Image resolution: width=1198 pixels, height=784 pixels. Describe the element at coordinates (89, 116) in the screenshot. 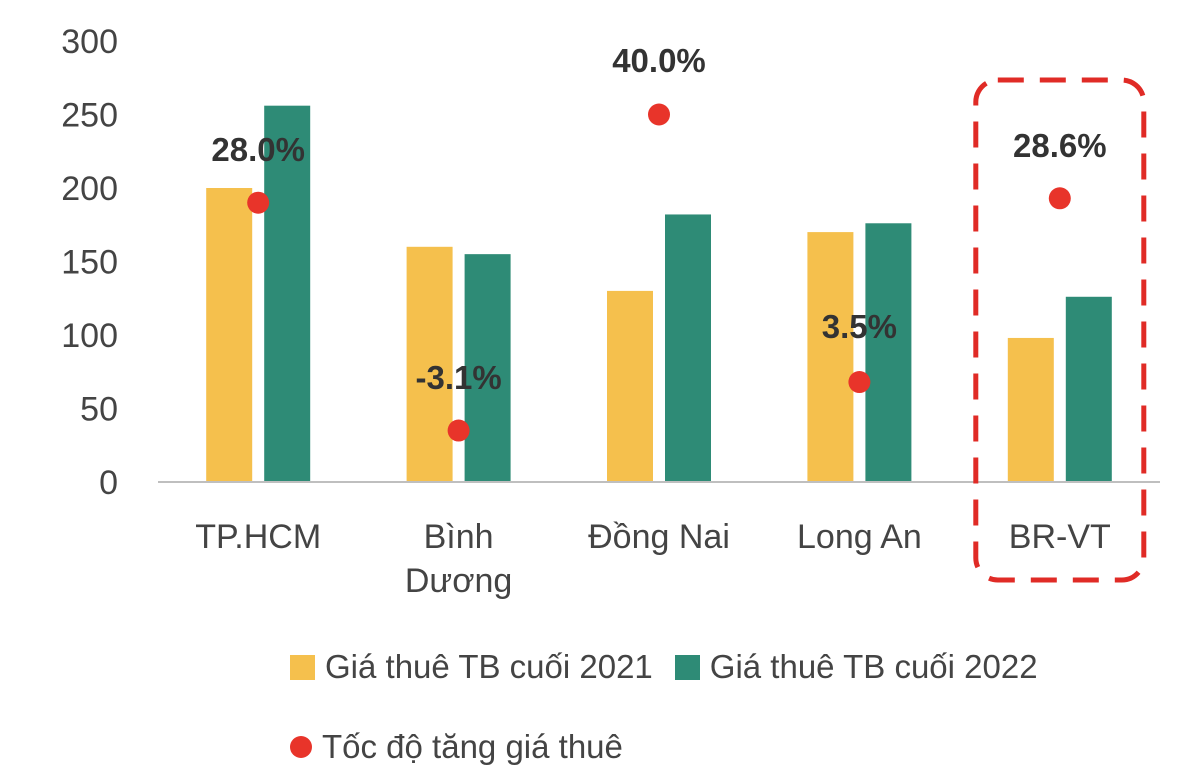

I see `y-tick-label: 250` at that location.